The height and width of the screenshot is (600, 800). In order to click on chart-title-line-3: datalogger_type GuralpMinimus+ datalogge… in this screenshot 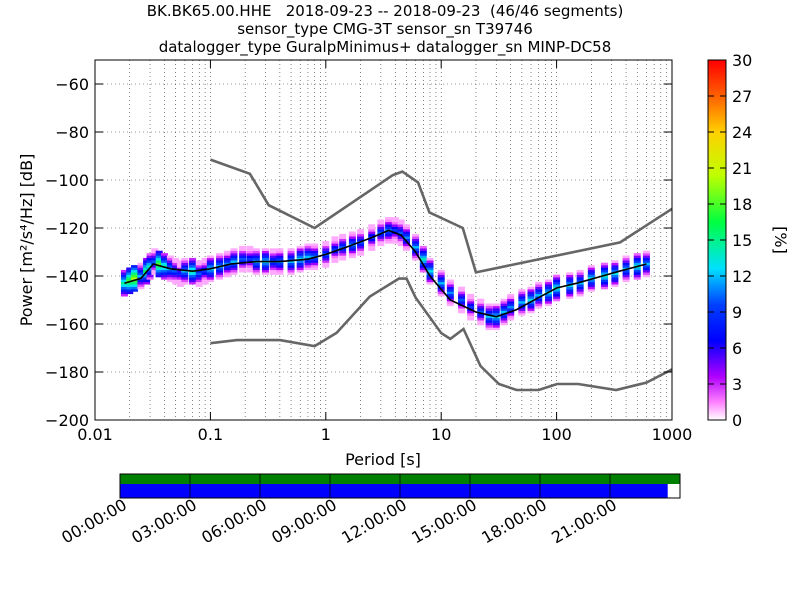, I will do `click(385, 47)`.